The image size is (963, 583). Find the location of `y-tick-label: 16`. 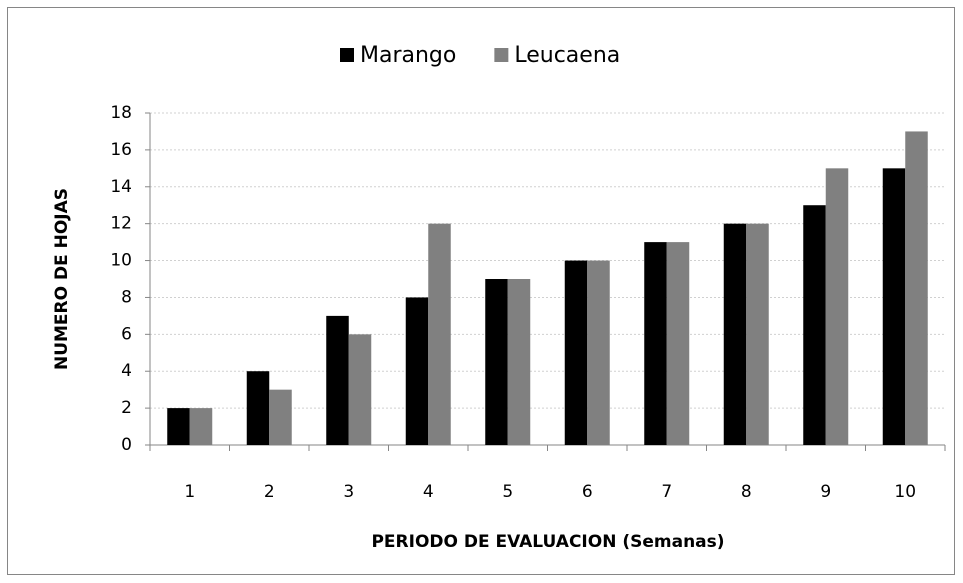

y-tick-label: 16 is located at coordinates (121, 150).